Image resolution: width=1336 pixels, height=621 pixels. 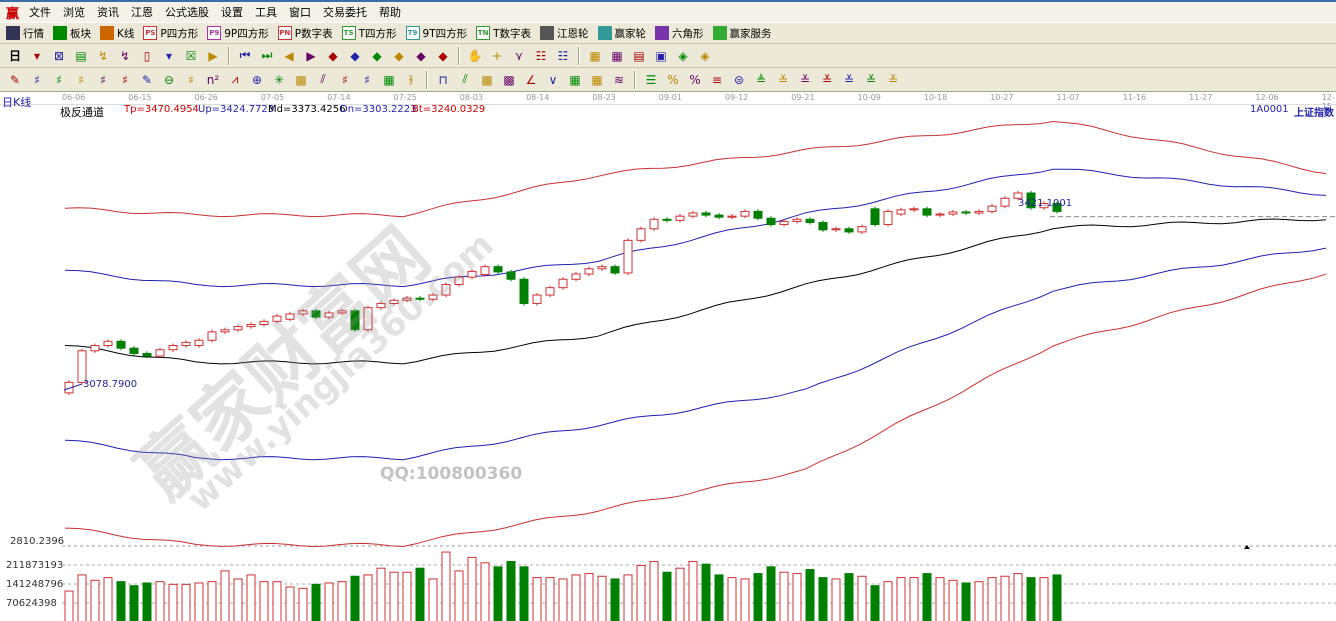 What do you see at coordinates (191, 55) in the screenshot?
I see `tool-icon: ☒` at bounding box center [191, 55].